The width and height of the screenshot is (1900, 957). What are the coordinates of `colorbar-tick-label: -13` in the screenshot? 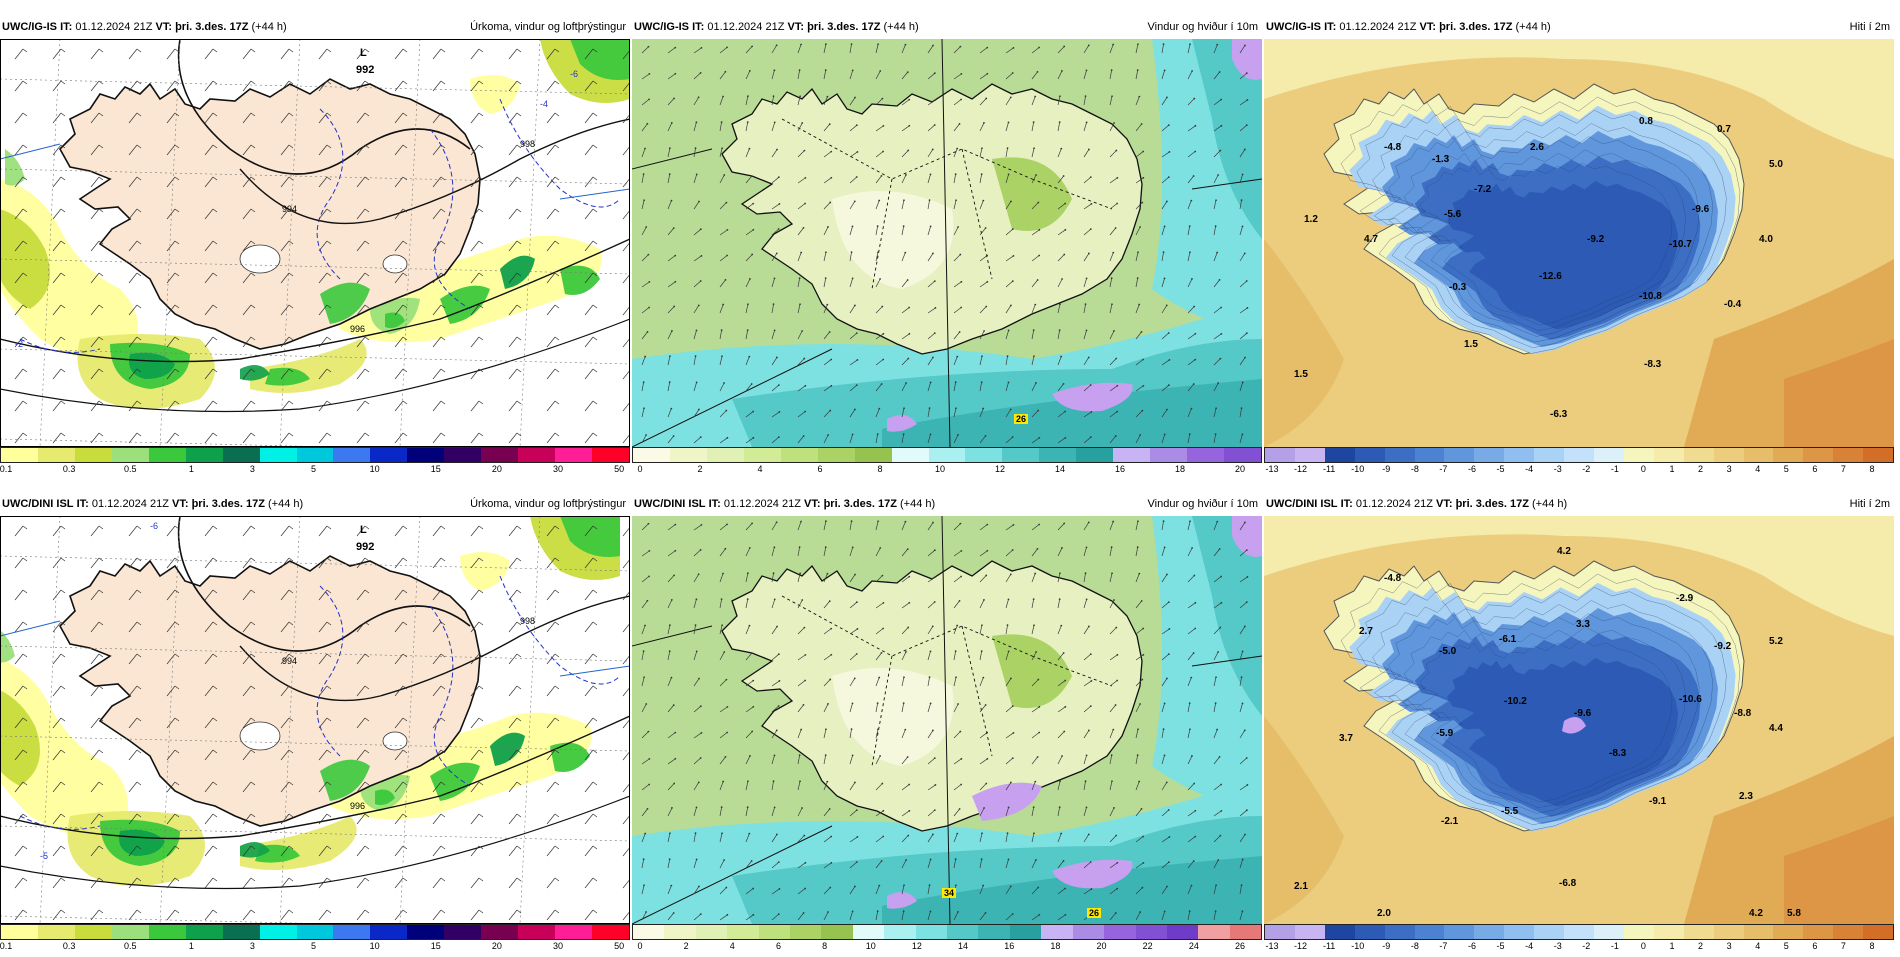 It's located at (1272, 946).